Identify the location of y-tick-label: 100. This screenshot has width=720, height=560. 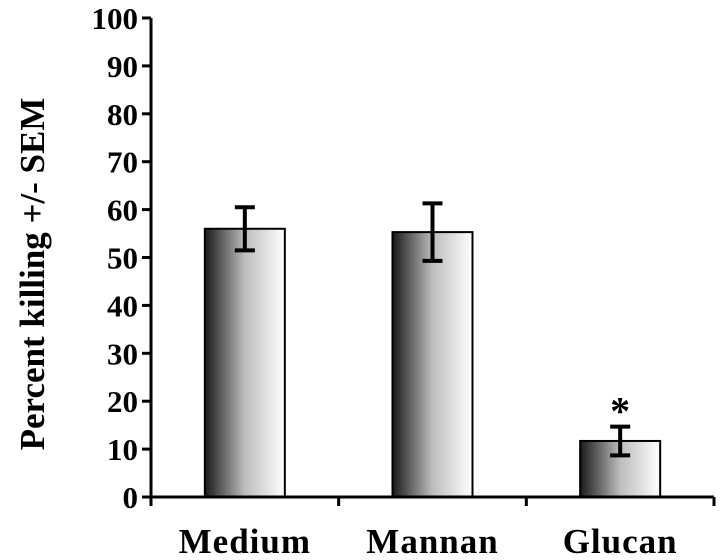
(115, 18).